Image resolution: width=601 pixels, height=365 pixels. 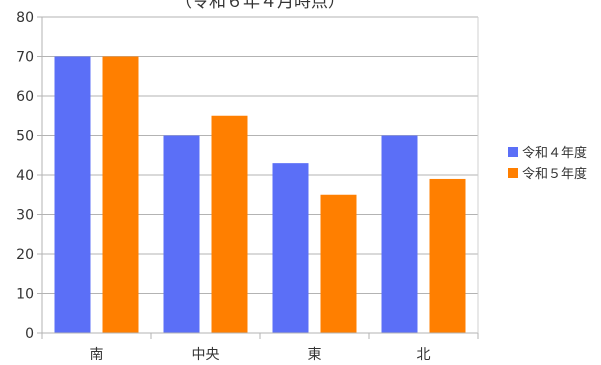 I want to click on y-tick-label-60: 60, so click(x=25, y=97).